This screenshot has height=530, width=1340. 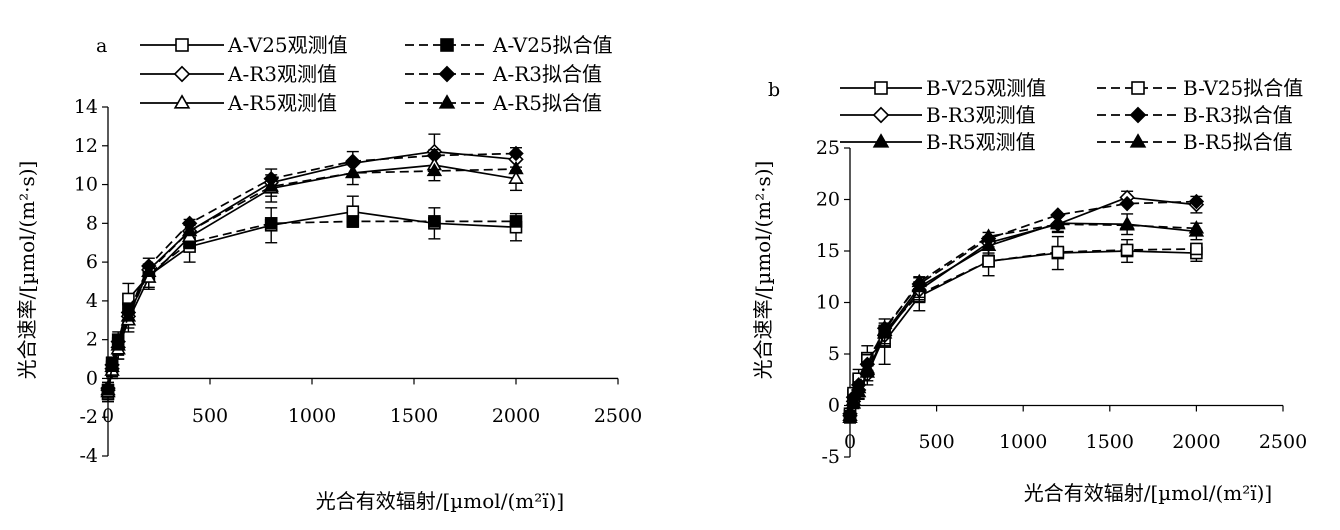 What do you see at coordinates (552, 45) in the screenshot?
I see `legend-label: A-V25拟合值` at bounding box center [552, 45].